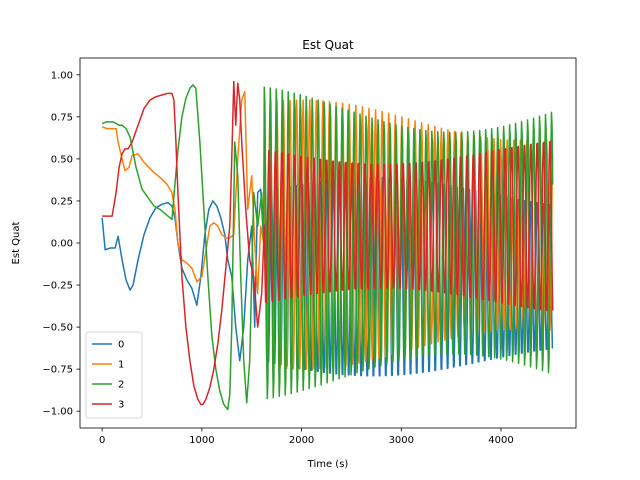  Describe the element at coordinates (62, 117) in the screenshot. I see `y-tick-label: 0.75` at that location.